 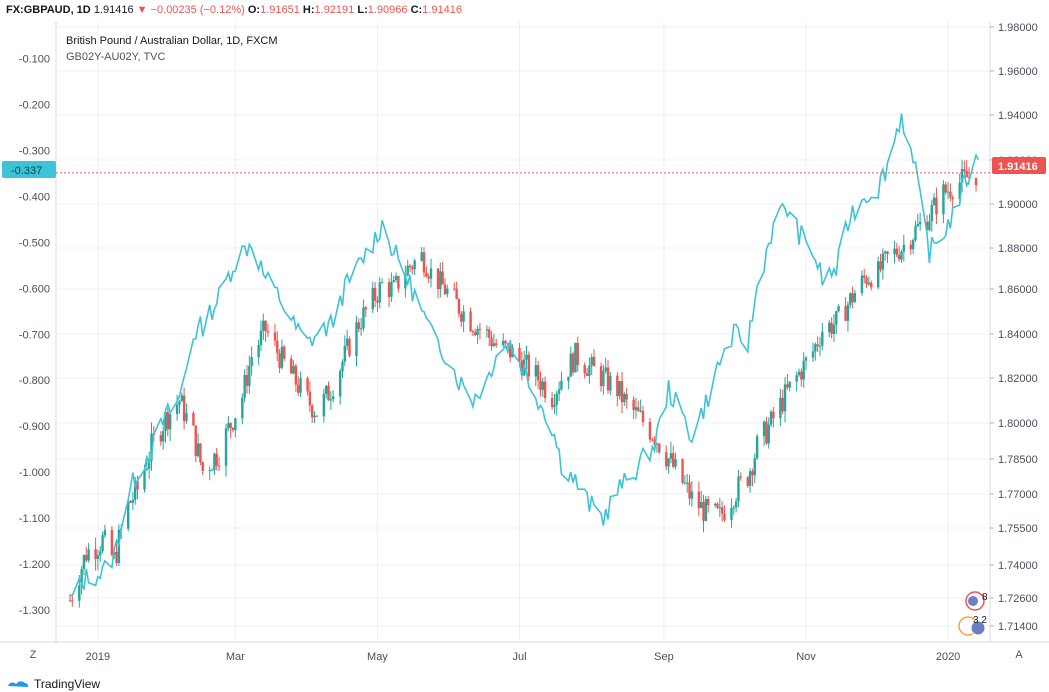 What do you see at coordinates (197, 10) in the screenshot?
I see `price-change: −0.00235 (−0.12%)` at bounding box center [197, 10].